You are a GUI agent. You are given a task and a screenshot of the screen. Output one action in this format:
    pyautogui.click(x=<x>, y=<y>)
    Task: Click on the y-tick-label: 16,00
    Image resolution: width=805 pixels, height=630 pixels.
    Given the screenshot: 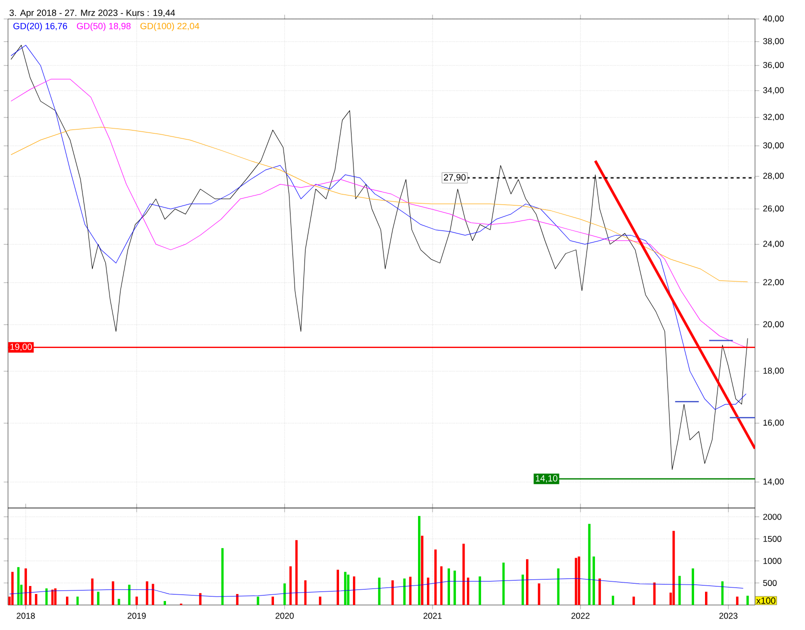 What is the action you would take?
    pyautogui.click(x=773, y=423)
    